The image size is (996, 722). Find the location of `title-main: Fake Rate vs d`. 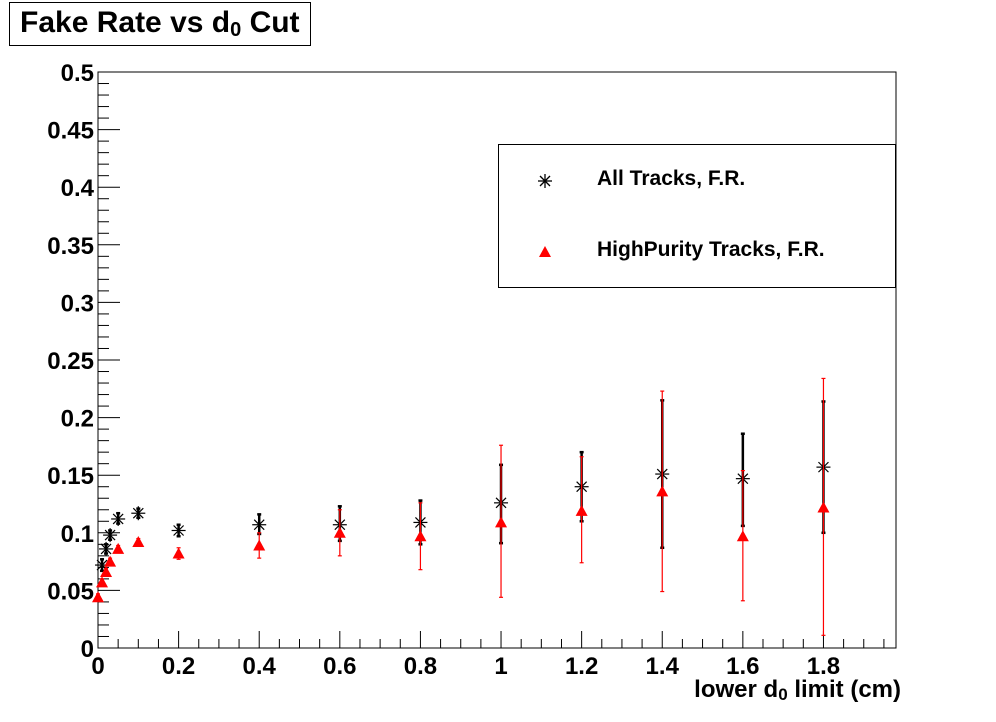

title-main: Fake Rate vs d is located at coordinates (125, 22).